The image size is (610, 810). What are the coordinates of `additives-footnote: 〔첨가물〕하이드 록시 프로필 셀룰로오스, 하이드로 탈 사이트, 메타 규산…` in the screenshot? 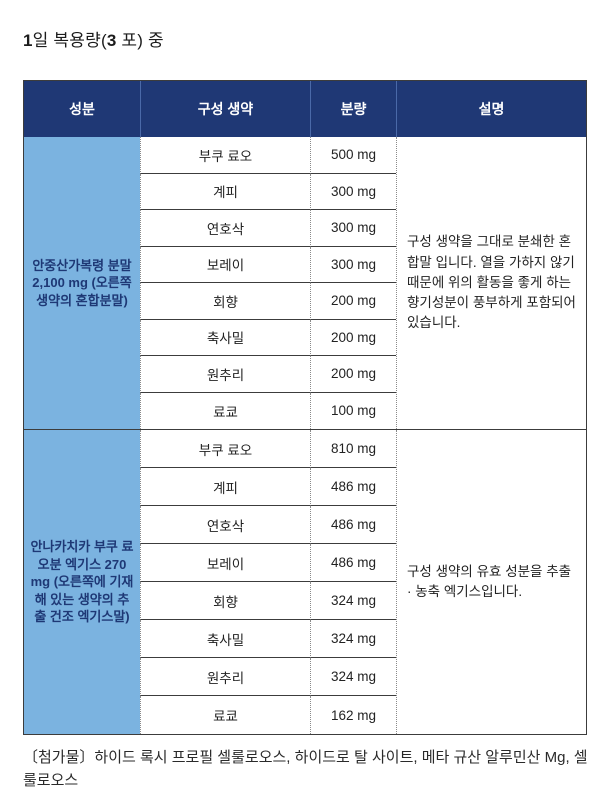 It's located at (305, 769).